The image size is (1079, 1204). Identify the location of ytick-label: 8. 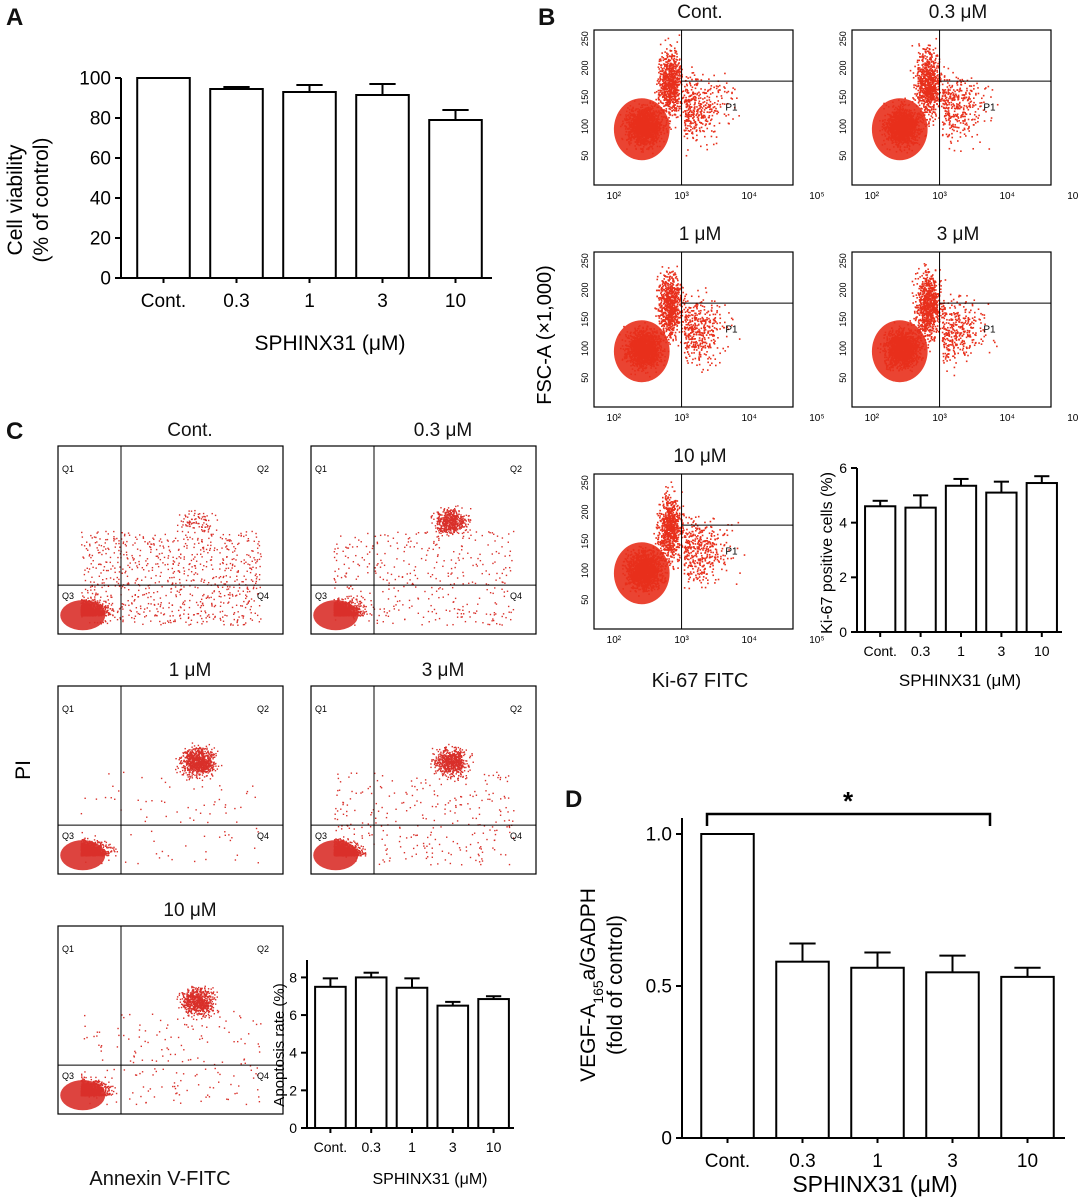
(293, 977).